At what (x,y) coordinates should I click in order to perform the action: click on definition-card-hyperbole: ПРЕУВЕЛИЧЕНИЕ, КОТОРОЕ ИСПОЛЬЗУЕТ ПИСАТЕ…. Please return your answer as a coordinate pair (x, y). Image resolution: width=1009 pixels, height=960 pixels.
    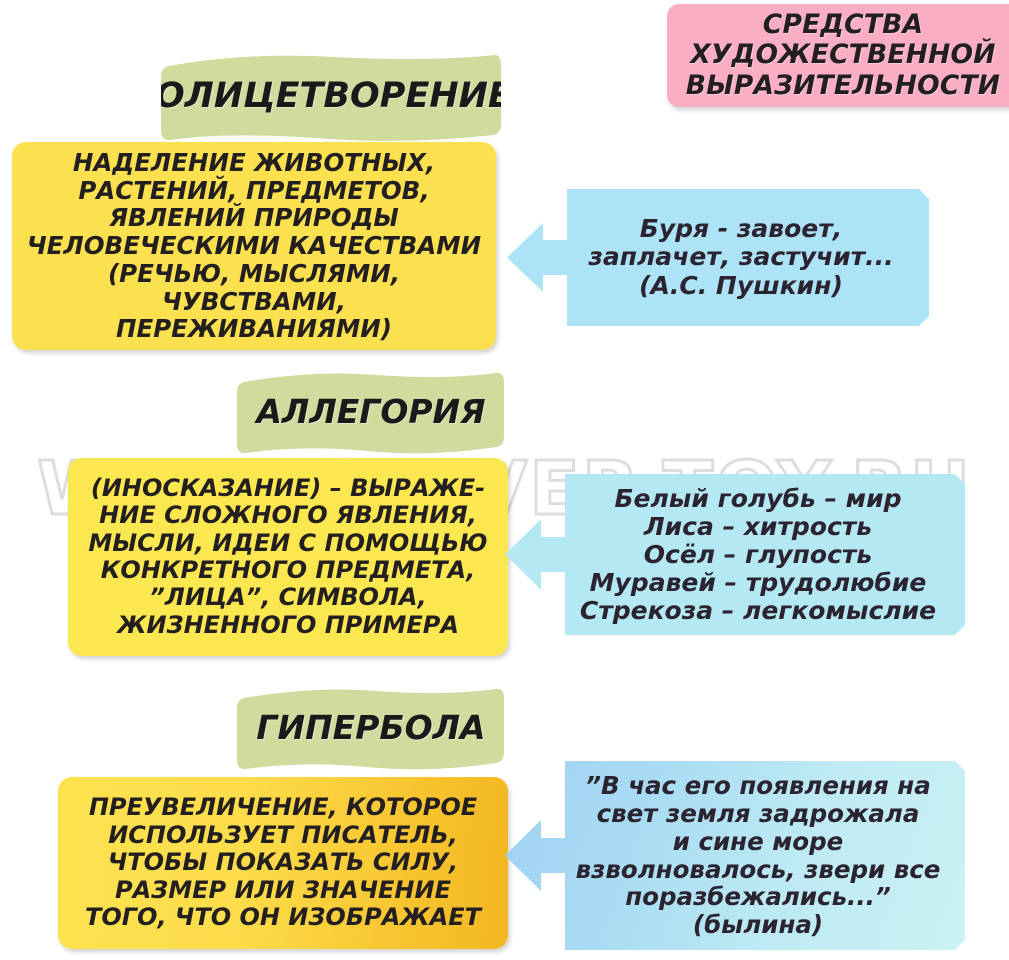
    Looking at the image, I should click on (283, 863).